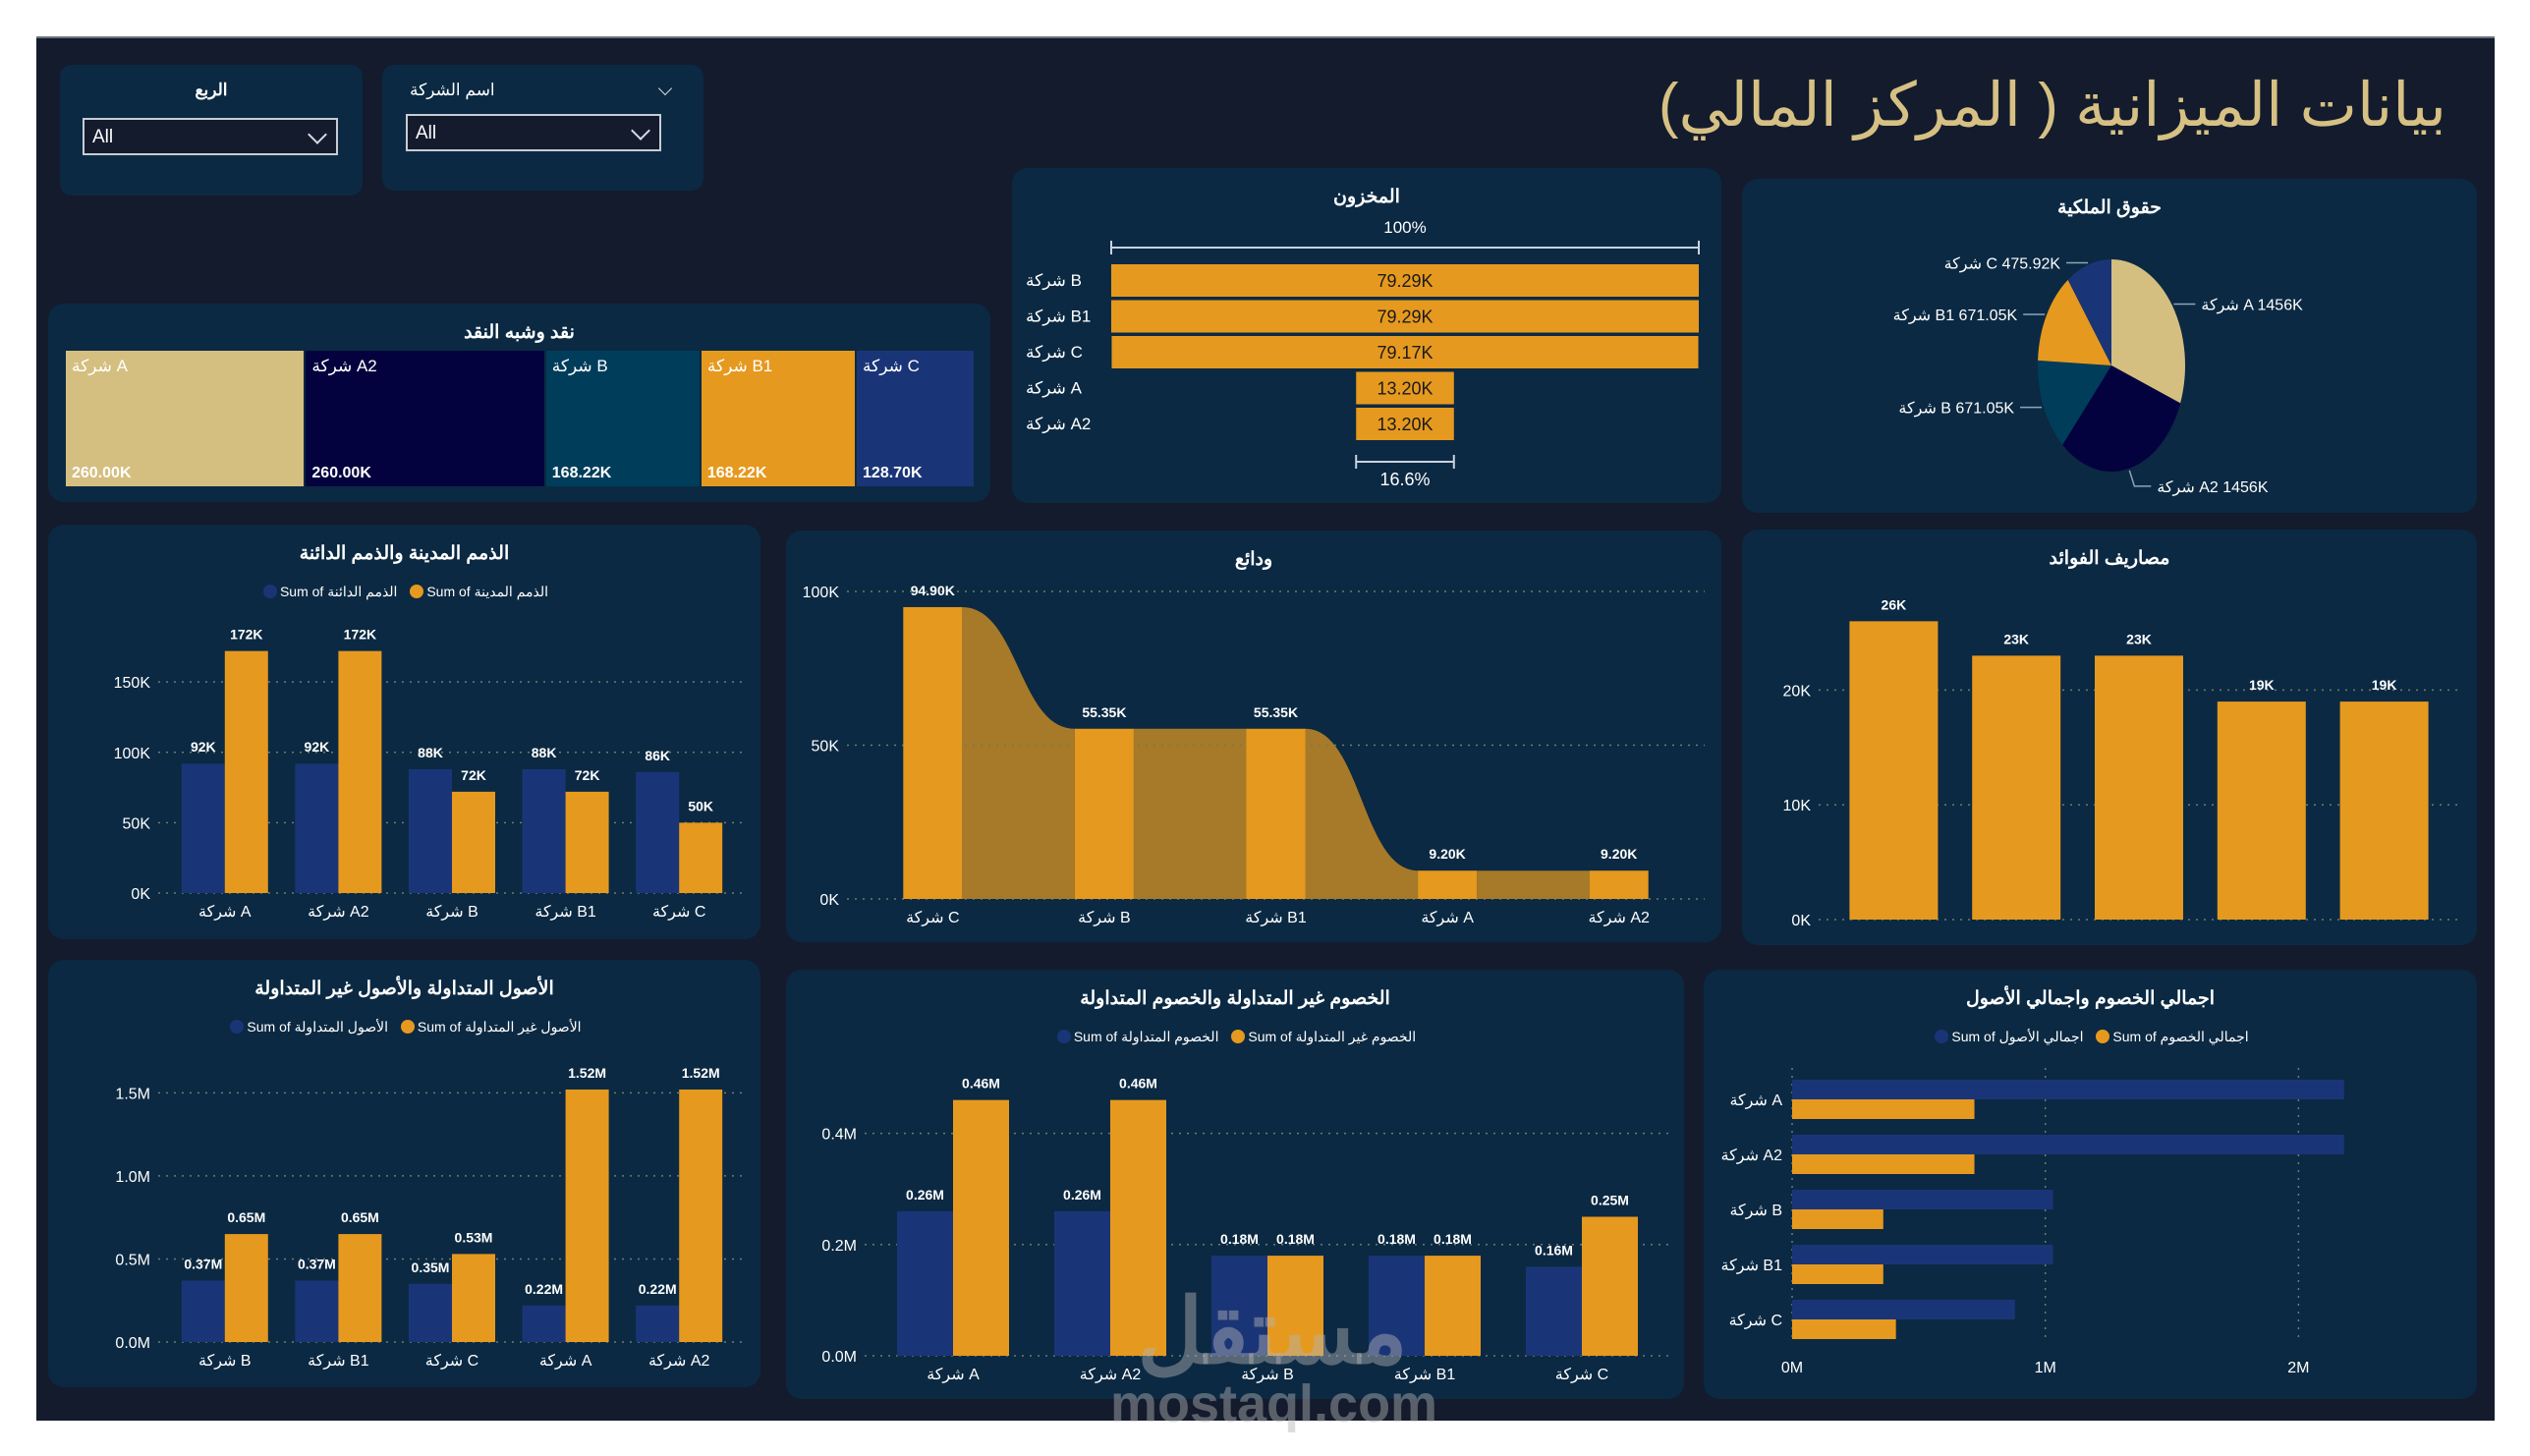 This screenshot has width=2530, height=1456. What do you see at coordinates (839, 1135) in the screenshot?
I see `y-tick-label: 0.4M` at bounding box center [839, 1135].